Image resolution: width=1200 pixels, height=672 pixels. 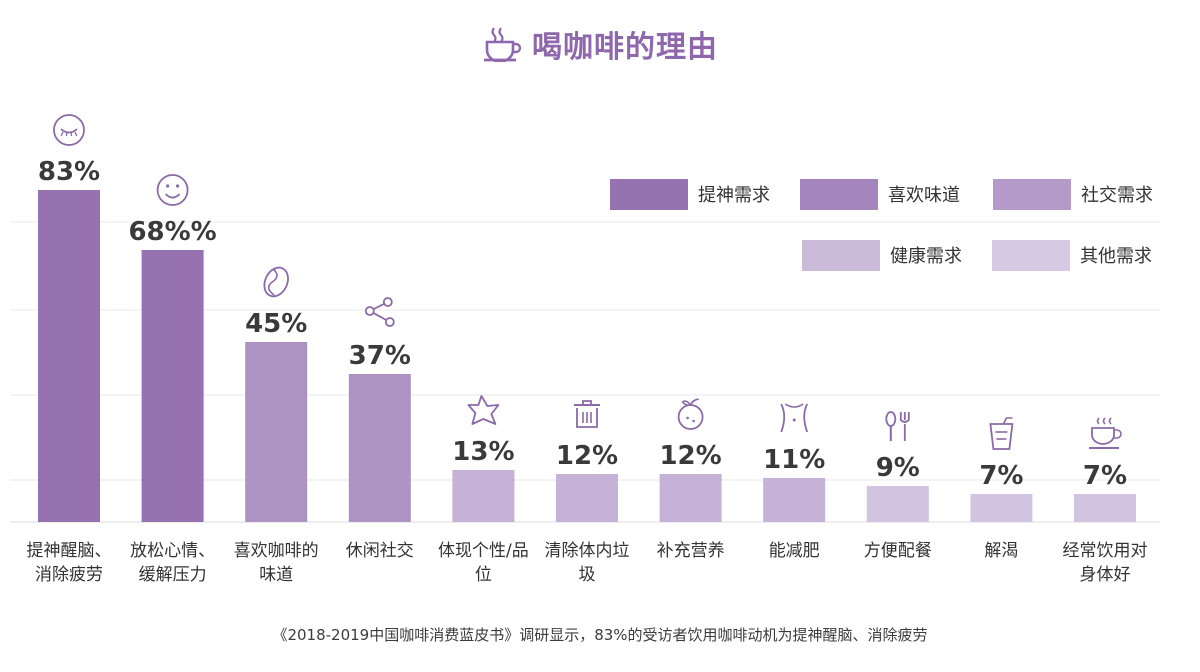 I want to click on legend-label: 提神需求, so click(x=734, y=195).